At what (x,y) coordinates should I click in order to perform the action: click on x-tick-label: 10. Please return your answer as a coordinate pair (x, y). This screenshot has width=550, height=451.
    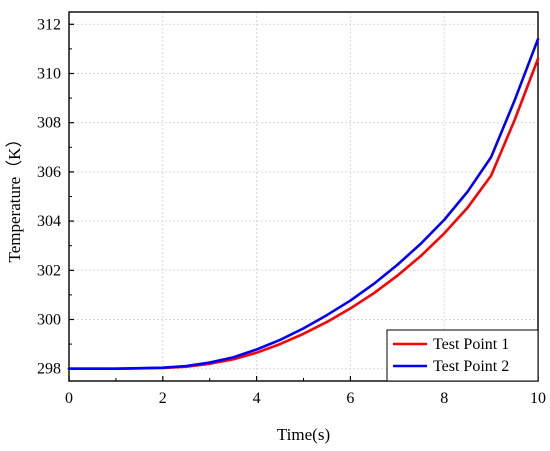
    Looking at the image, I should click on (538, 398).